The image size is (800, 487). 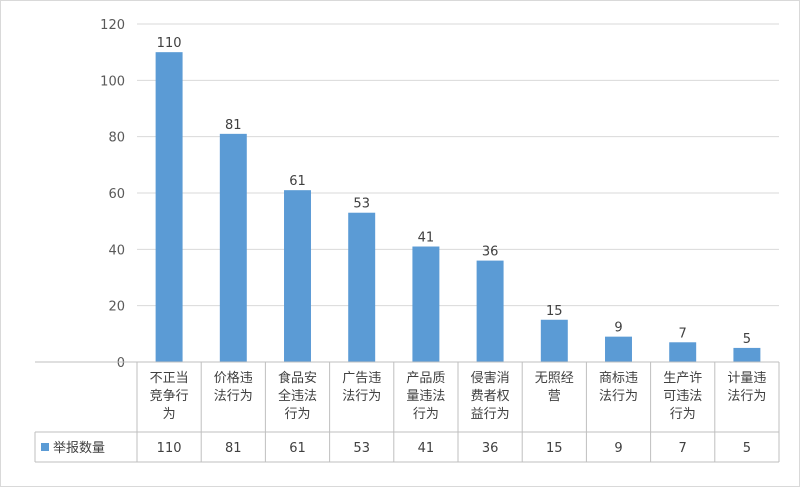 I want to click on table-value: 110, so click(x=169, y=448).